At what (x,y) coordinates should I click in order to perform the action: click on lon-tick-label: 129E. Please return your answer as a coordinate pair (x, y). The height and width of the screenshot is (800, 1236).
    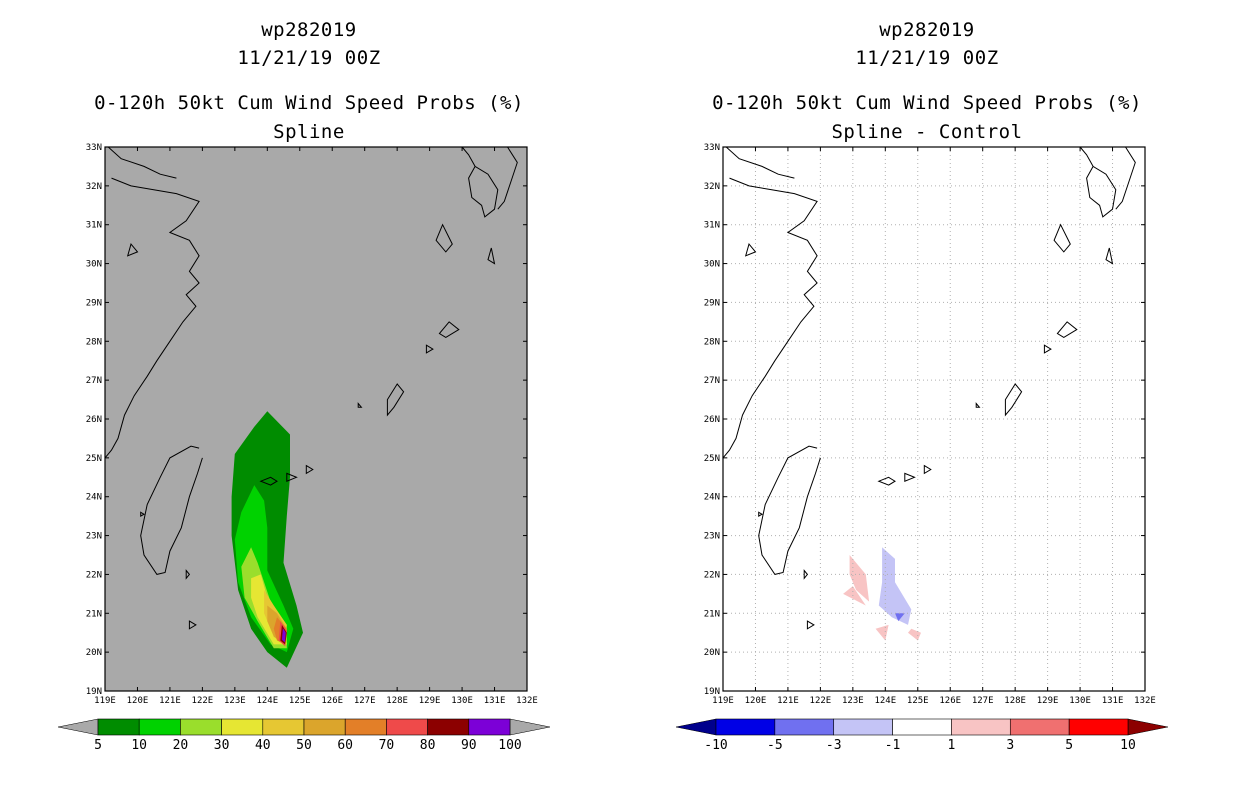
    Looking at the image, I should click on (1048, 701).